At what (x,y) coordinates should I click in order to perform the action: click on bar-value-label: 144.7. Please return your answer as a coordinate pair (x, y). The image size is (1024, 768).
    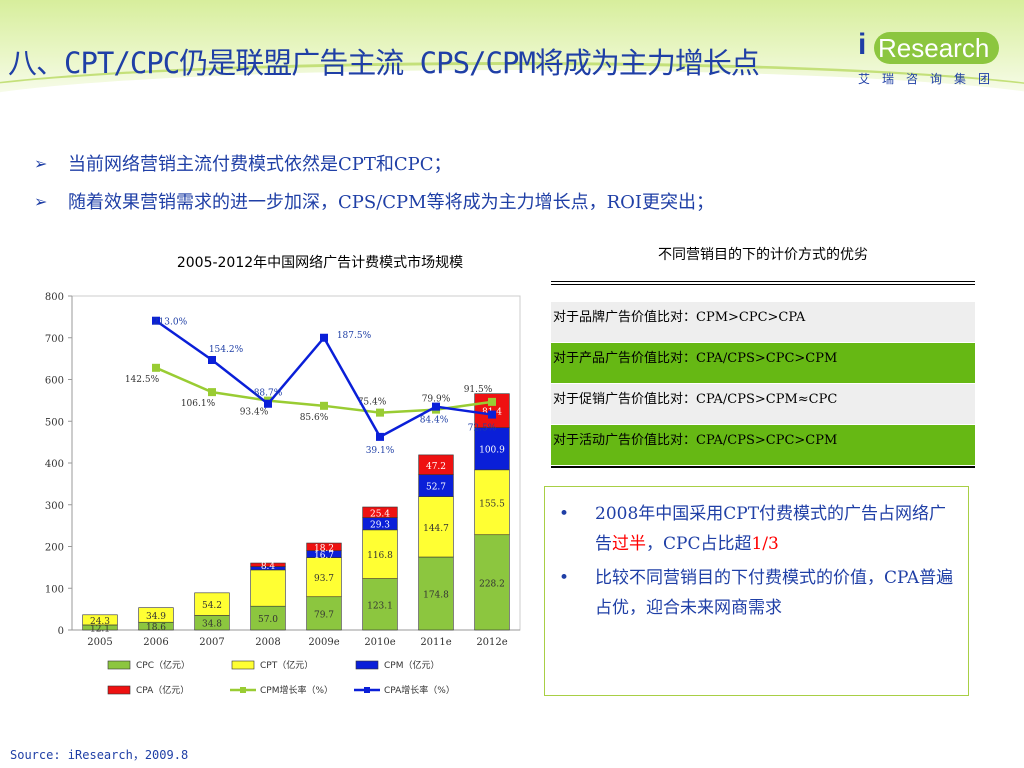
    Looking at the image, I should click on (436, 529).